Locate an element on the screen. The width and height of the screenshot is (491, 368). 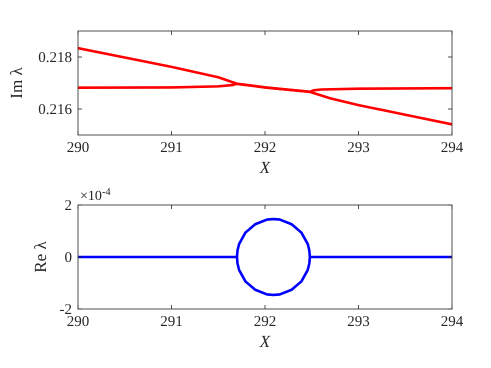
y-tick-label: 0 is located at coordinates (68, 258).